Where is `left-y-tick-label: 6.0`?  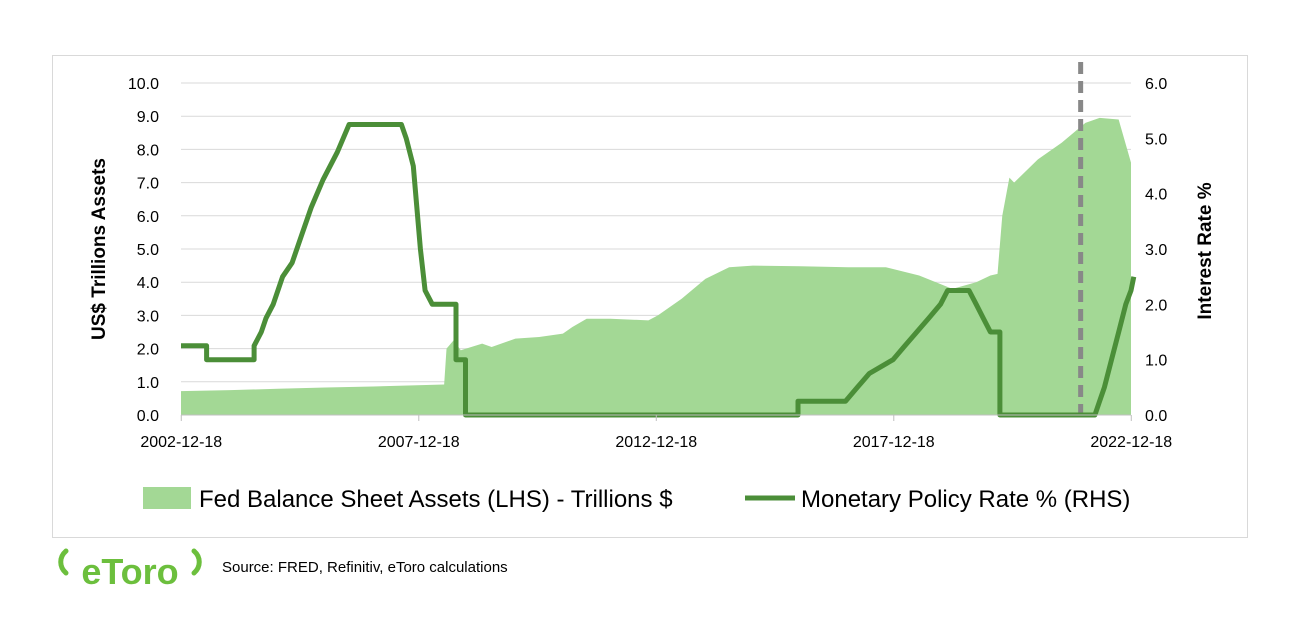 left-y-tick-label: 6.0 is located at coordinates (148, 217).